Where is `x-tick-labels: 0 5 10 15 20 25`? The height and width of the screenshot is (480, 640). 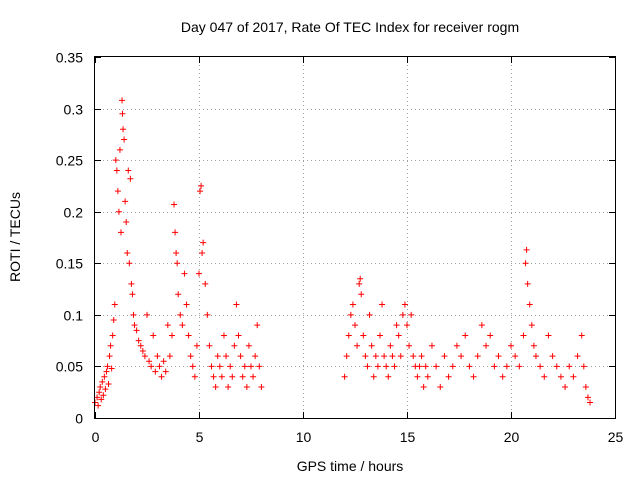
x-tick-labels: 0 5 10 15 20 25 is located at coordinates (358, 437).